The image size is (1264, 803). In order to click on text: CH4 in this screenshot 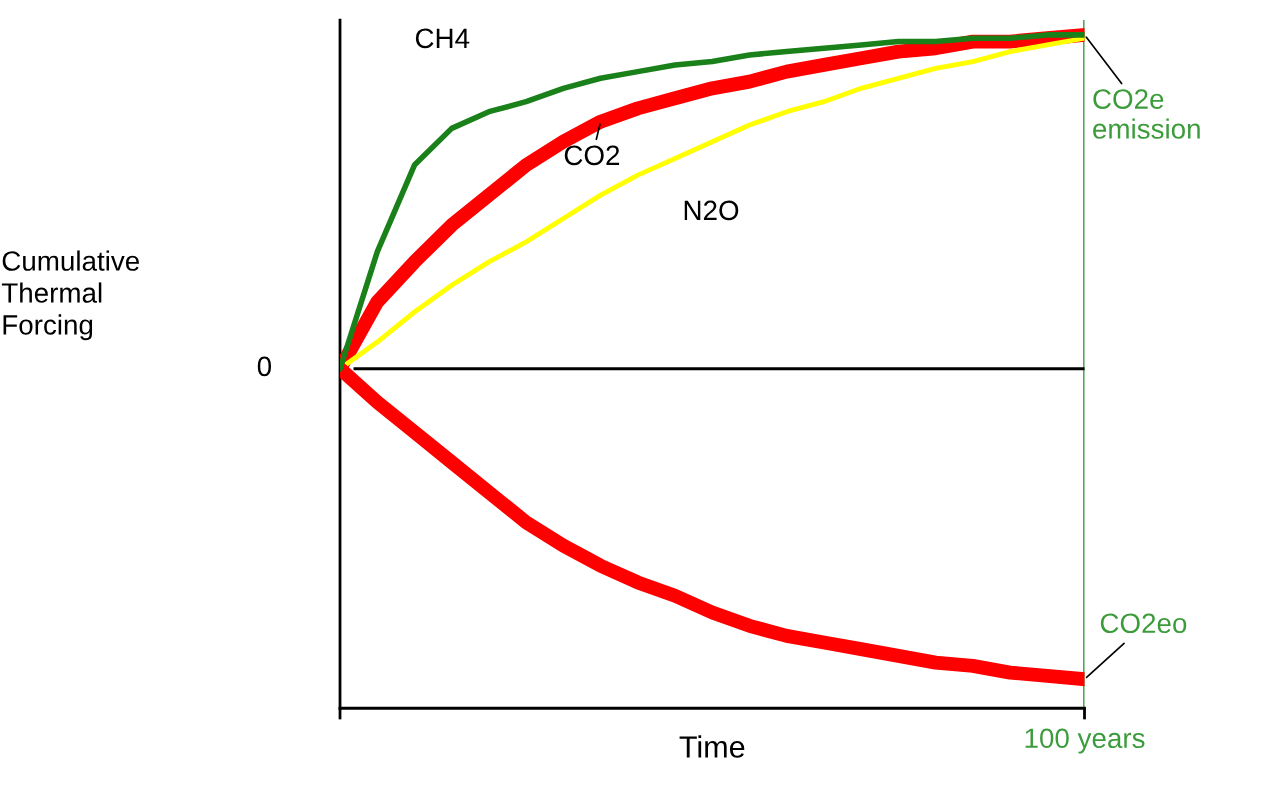, I will do `click(442, 38)`.